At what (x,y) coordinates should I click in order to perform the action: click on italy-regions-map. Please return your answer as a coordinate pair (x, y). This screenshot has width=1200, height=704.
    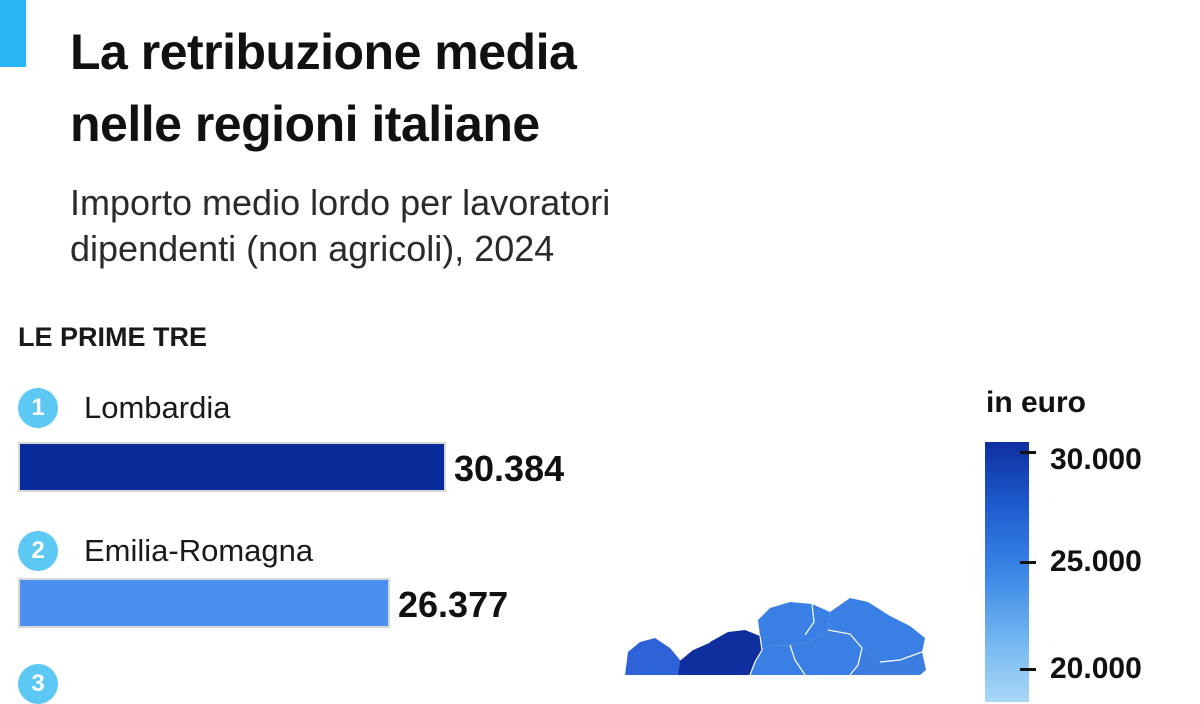
    Looking at the image, I should click on (775, 636).